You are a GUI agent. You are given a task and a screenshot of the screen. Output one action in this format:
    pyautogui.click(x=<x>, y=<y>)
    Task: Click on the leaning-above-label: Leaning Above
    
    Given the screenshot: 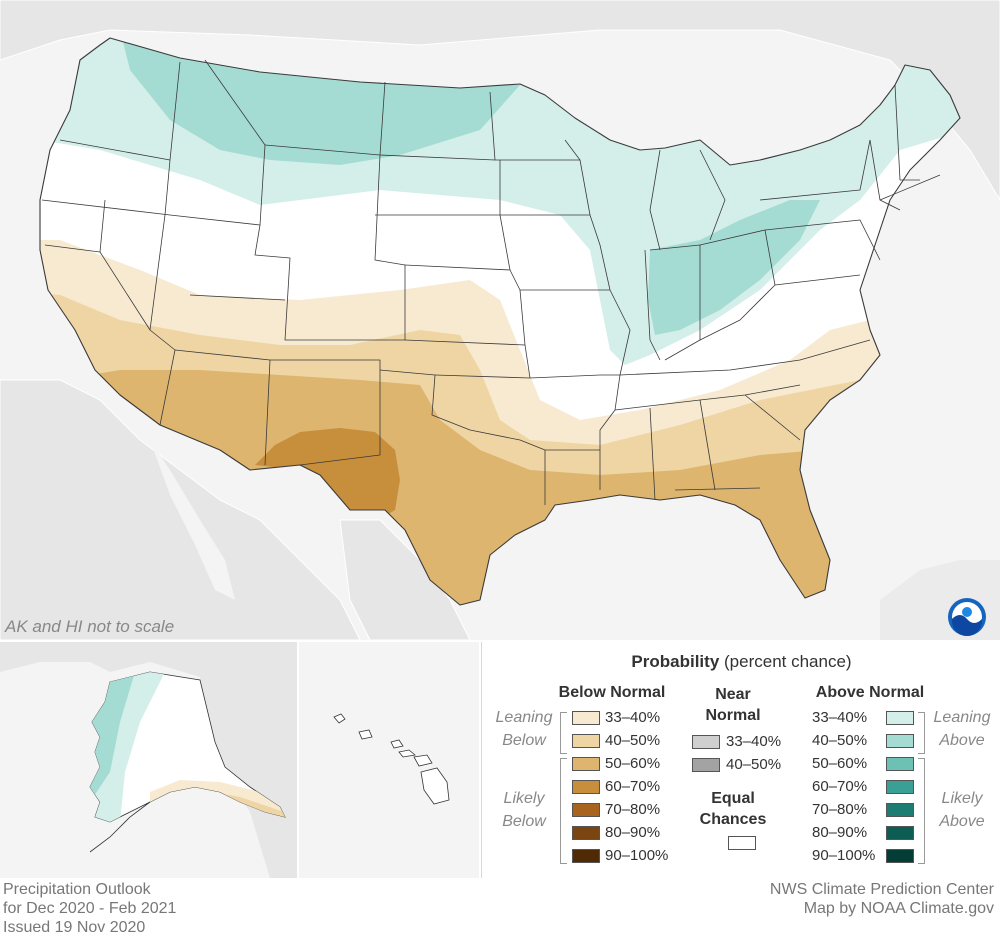 What is the action you would take?
    pyautogui.click(x=962, y=729)
    